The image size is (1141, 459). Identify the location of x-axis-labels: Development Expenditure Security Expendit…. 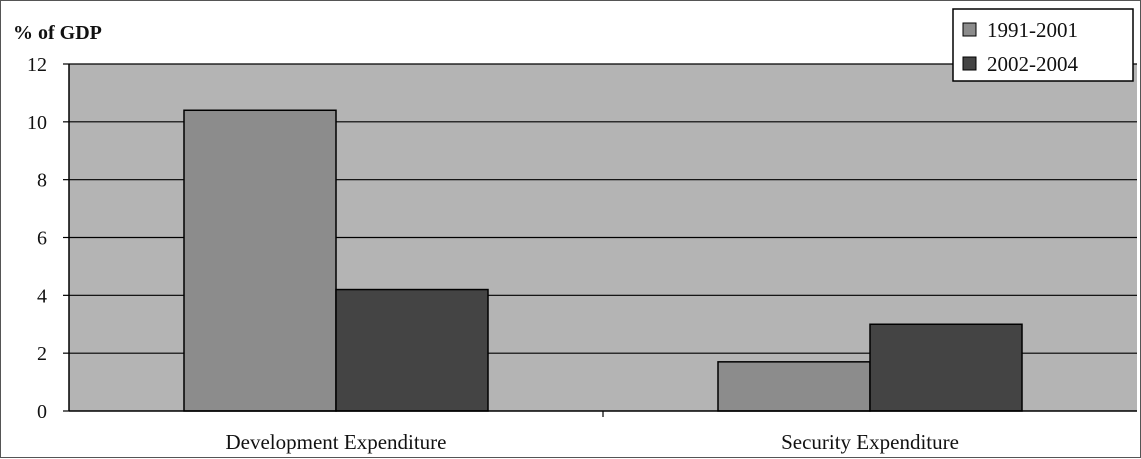
(592, 432).